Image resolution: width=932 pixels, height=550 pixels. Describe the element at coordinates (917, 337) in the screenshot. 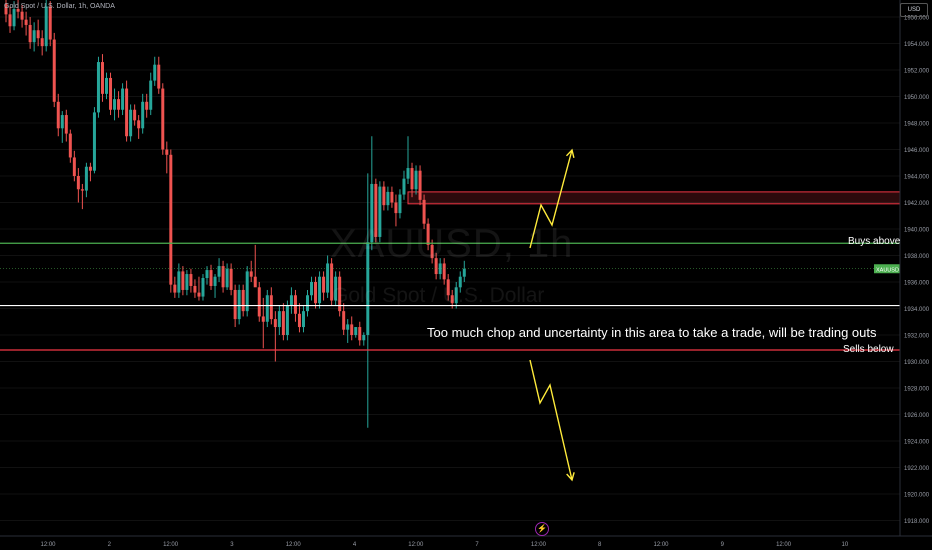

I see `price-tick-label: 1932.000` at that location.